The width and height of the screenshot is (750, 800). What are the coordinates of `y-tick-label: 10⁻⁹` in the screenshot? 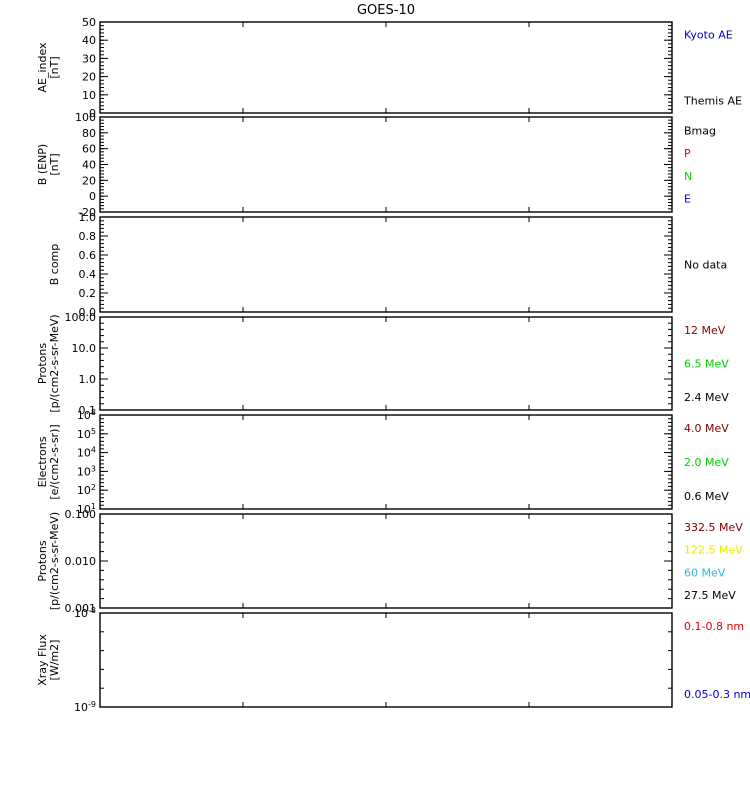 It's located at (85, 707).